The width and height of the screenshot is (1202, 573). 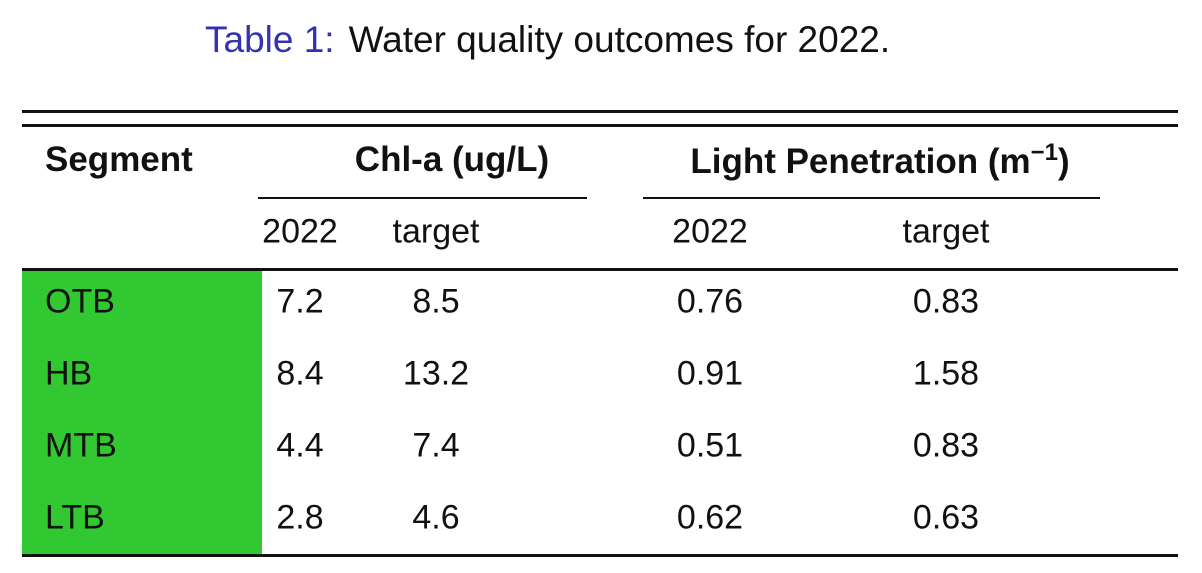 I want to click on top-rule-outer, so click(x=600, y=111).